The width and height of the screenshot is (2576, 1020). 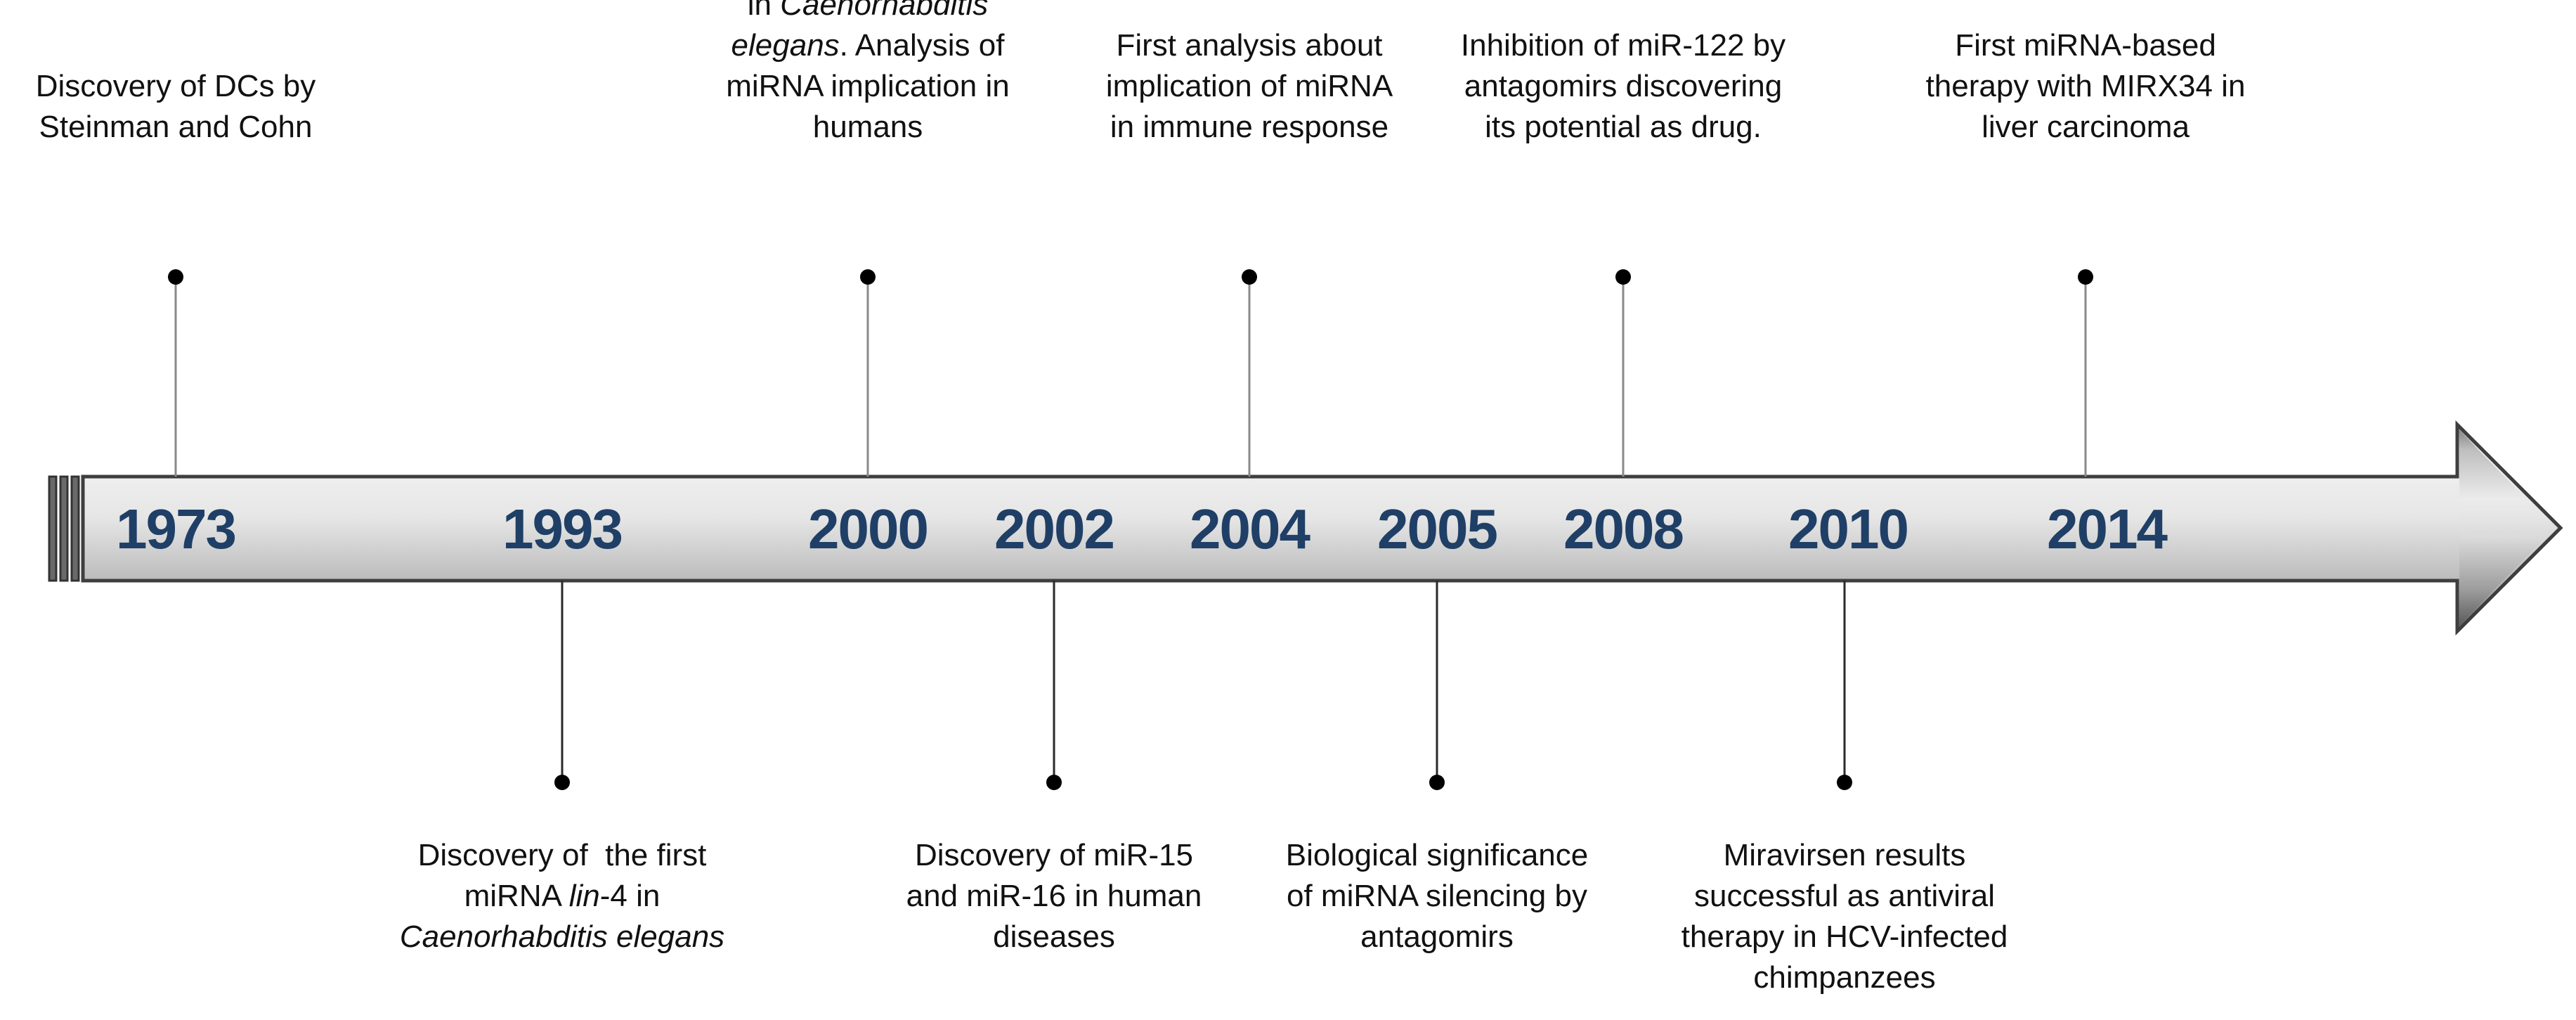 I want to click on event-text: First miRNA-based, so click(x=2085, y=45).